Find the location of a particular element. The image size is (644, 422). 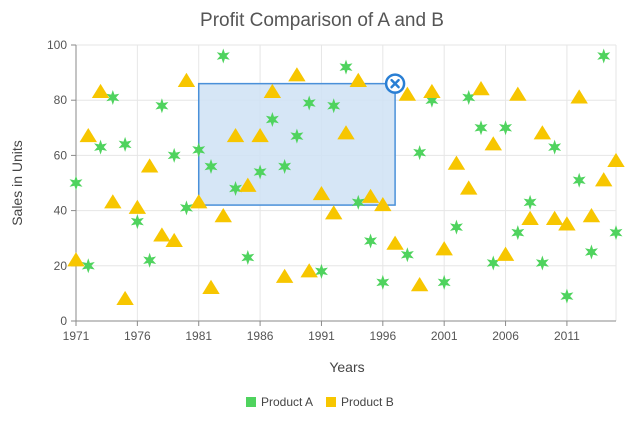

y-tick-label: 60 is located at coordinates (61, 155).